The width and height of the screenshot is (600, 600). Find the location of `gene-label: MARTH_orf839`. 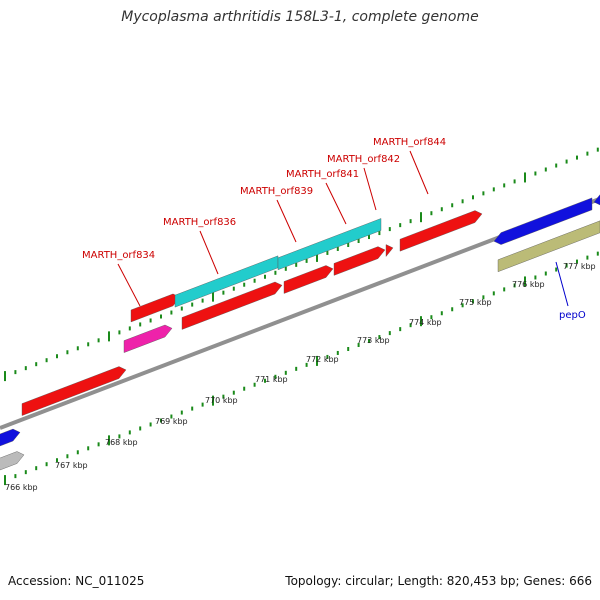

gene-label: MARTH_orf839 is located at coordinates (276, 191).